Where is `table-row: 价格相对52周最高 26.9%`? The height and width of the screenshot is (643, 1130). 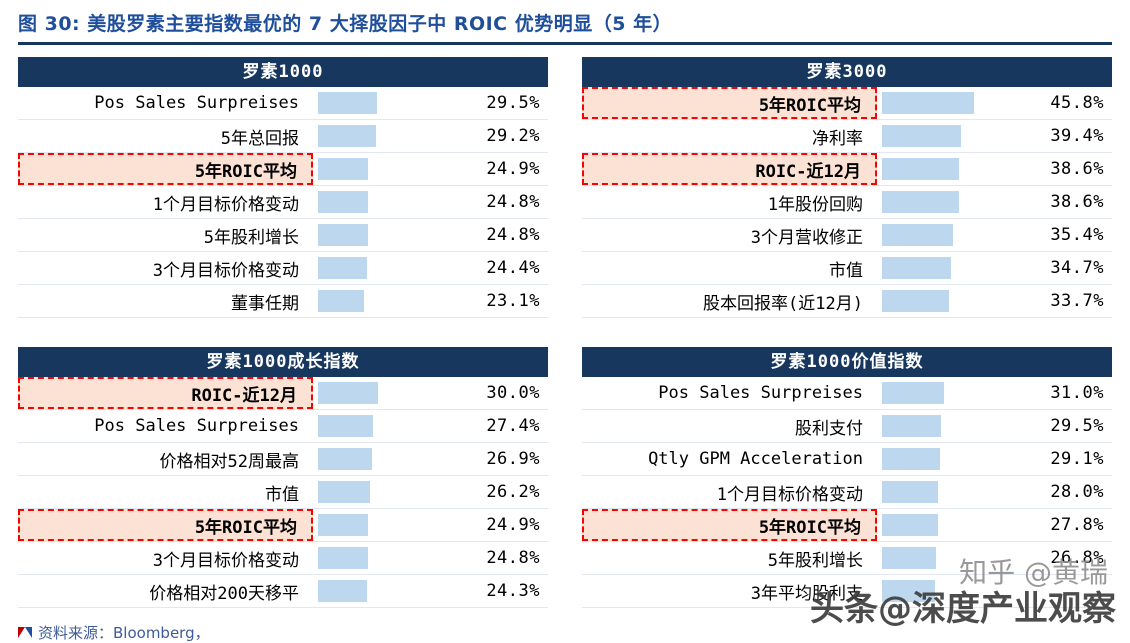 table-row: 价格相对52周最高 26.9% is located at coordinates (283, 459).